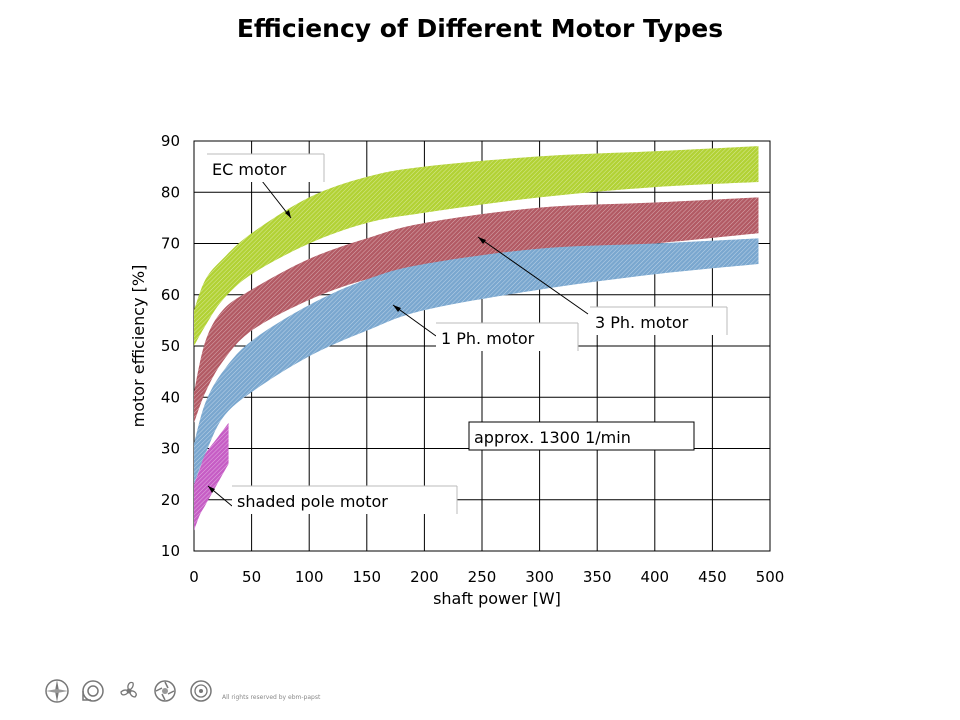 The width and height of the screenshot is (960, 720). I want to click on speed-note-label: approx. 1300 1/min, so click(552, 437).